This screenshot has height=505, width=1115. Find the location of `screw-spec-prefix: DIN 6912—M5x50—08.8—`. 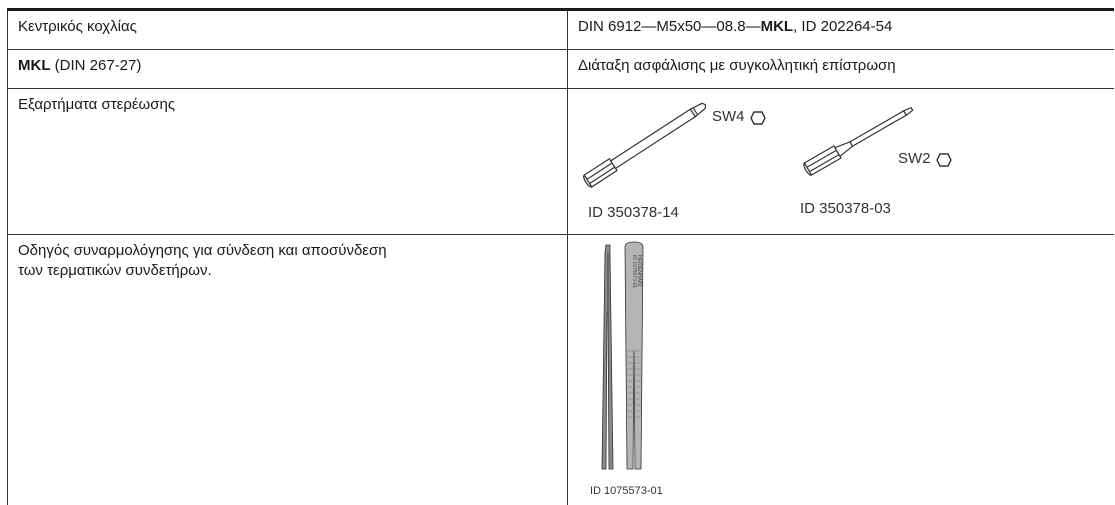

screw-spec-prefix: DIN 6912—M5x50—08.8— is located at coordinates (669, 26).